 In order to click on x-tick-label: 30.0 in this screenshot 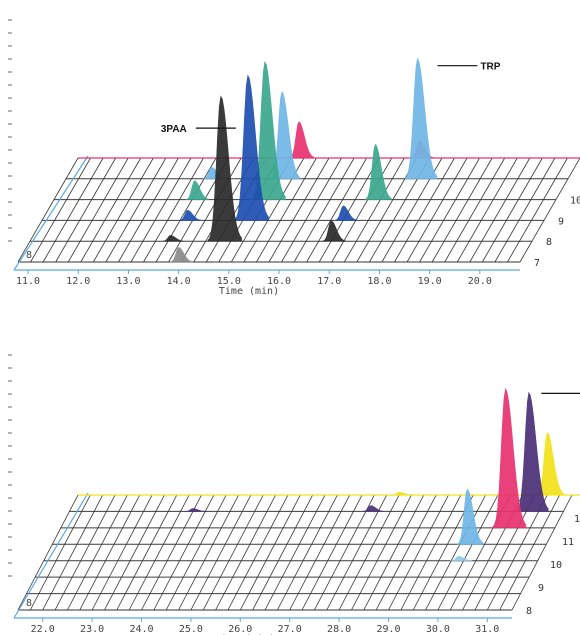, I will do `click(438, 629)`.